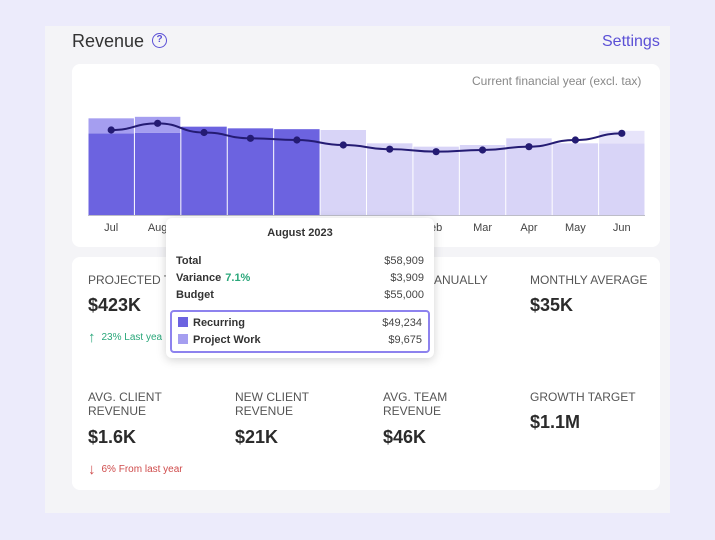 This screenshot has height=540, width=715. What do you see at coordinates (529, 147) in the screenshot?
I see `budget-point-apr` at bounding box center [529, 147].